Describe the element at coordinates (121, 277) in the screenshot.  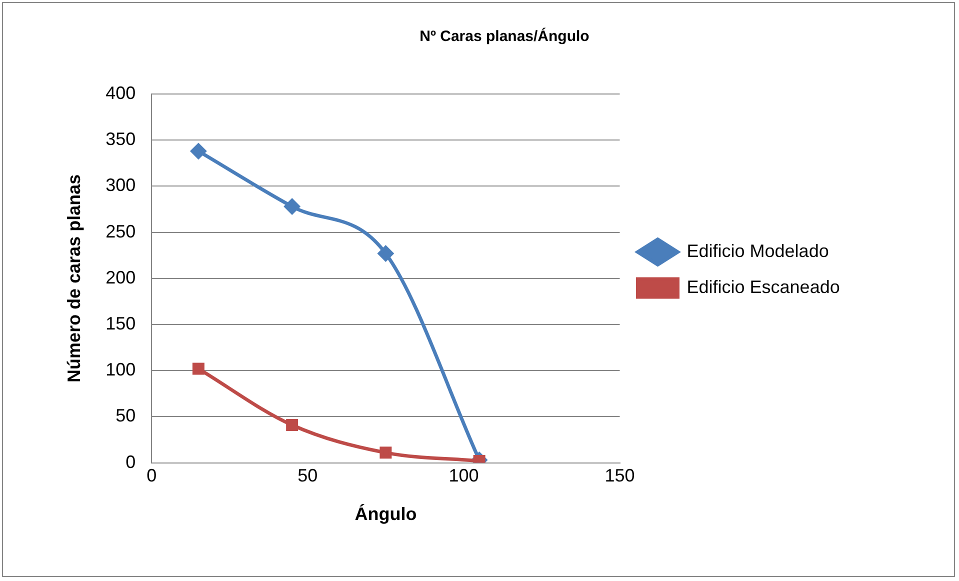
I see `y-tick-label: 200` at that location.